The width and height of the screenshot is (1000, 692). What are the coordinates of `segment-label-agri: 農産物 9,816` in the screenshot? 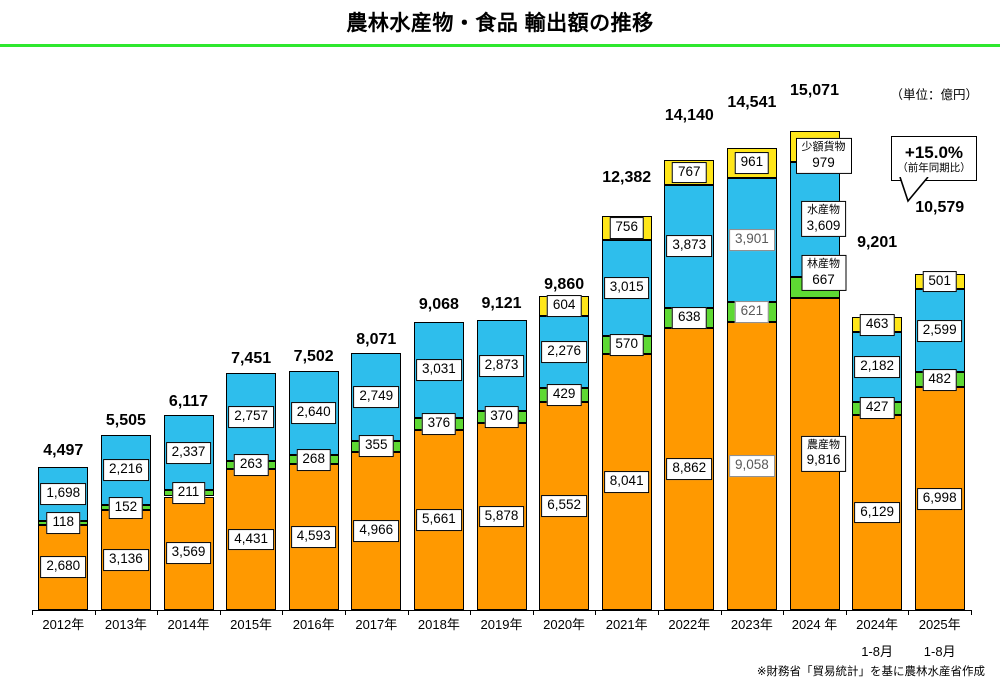 It's located at (823, 454).